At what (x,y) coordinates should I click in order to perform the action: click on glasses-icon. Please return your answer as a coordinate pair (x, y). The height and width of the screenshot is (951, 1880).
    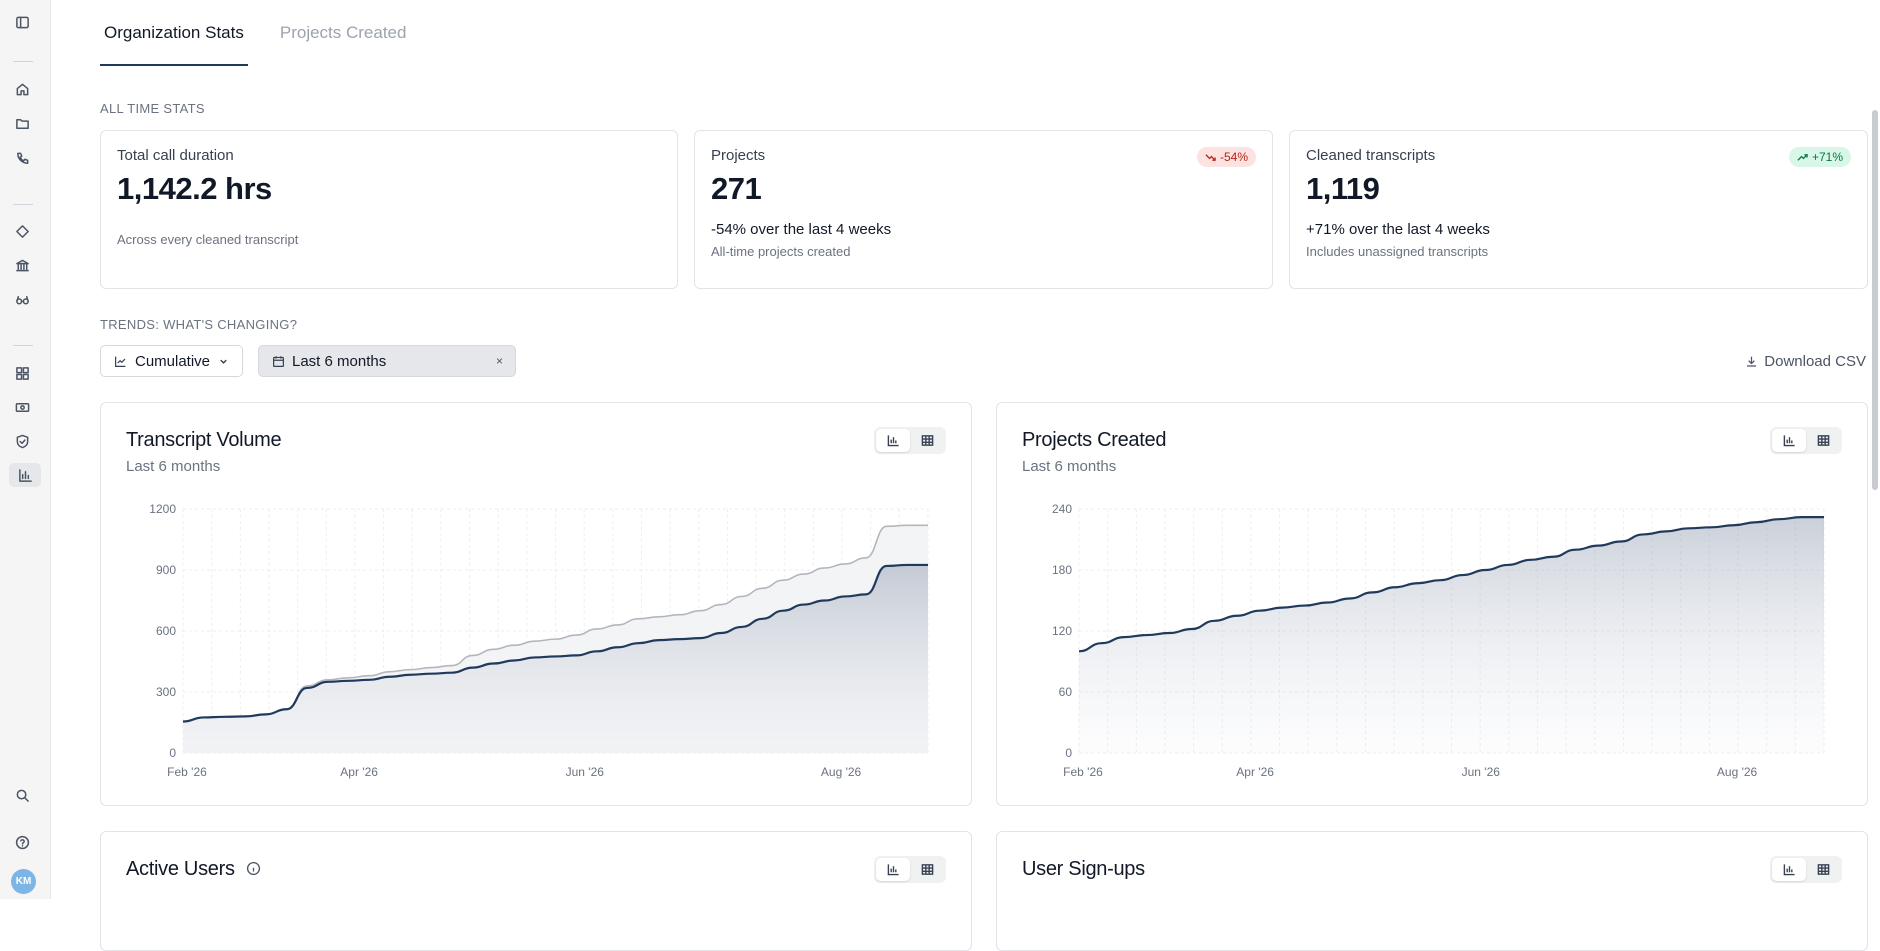
    Looking at the image, I should click on (22, 299).